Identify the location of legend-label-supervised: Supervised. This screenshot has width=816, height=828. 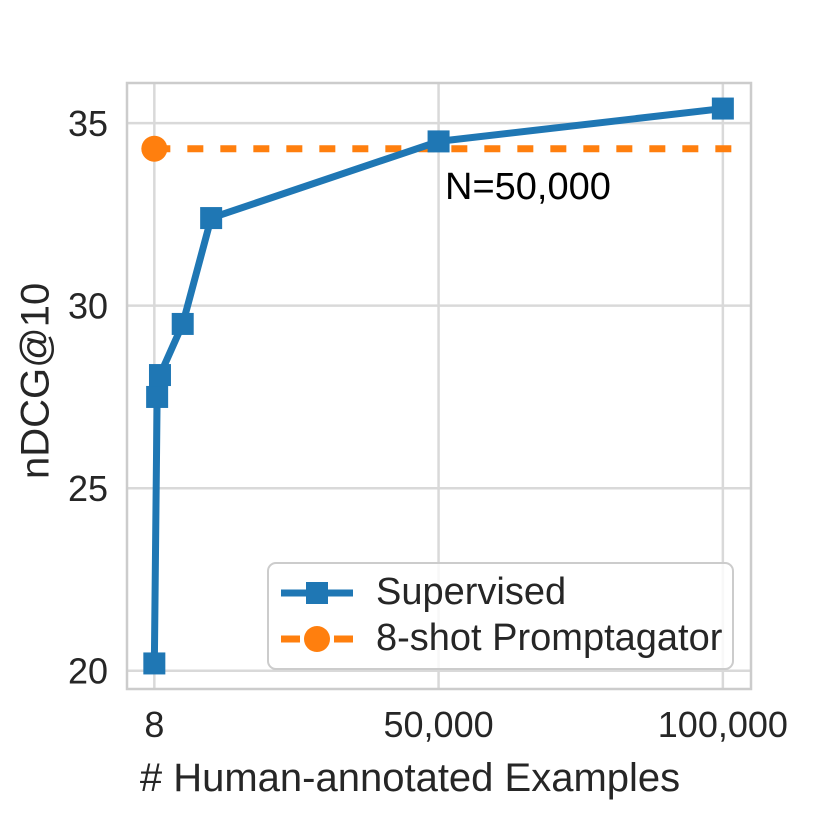
(471, 591).